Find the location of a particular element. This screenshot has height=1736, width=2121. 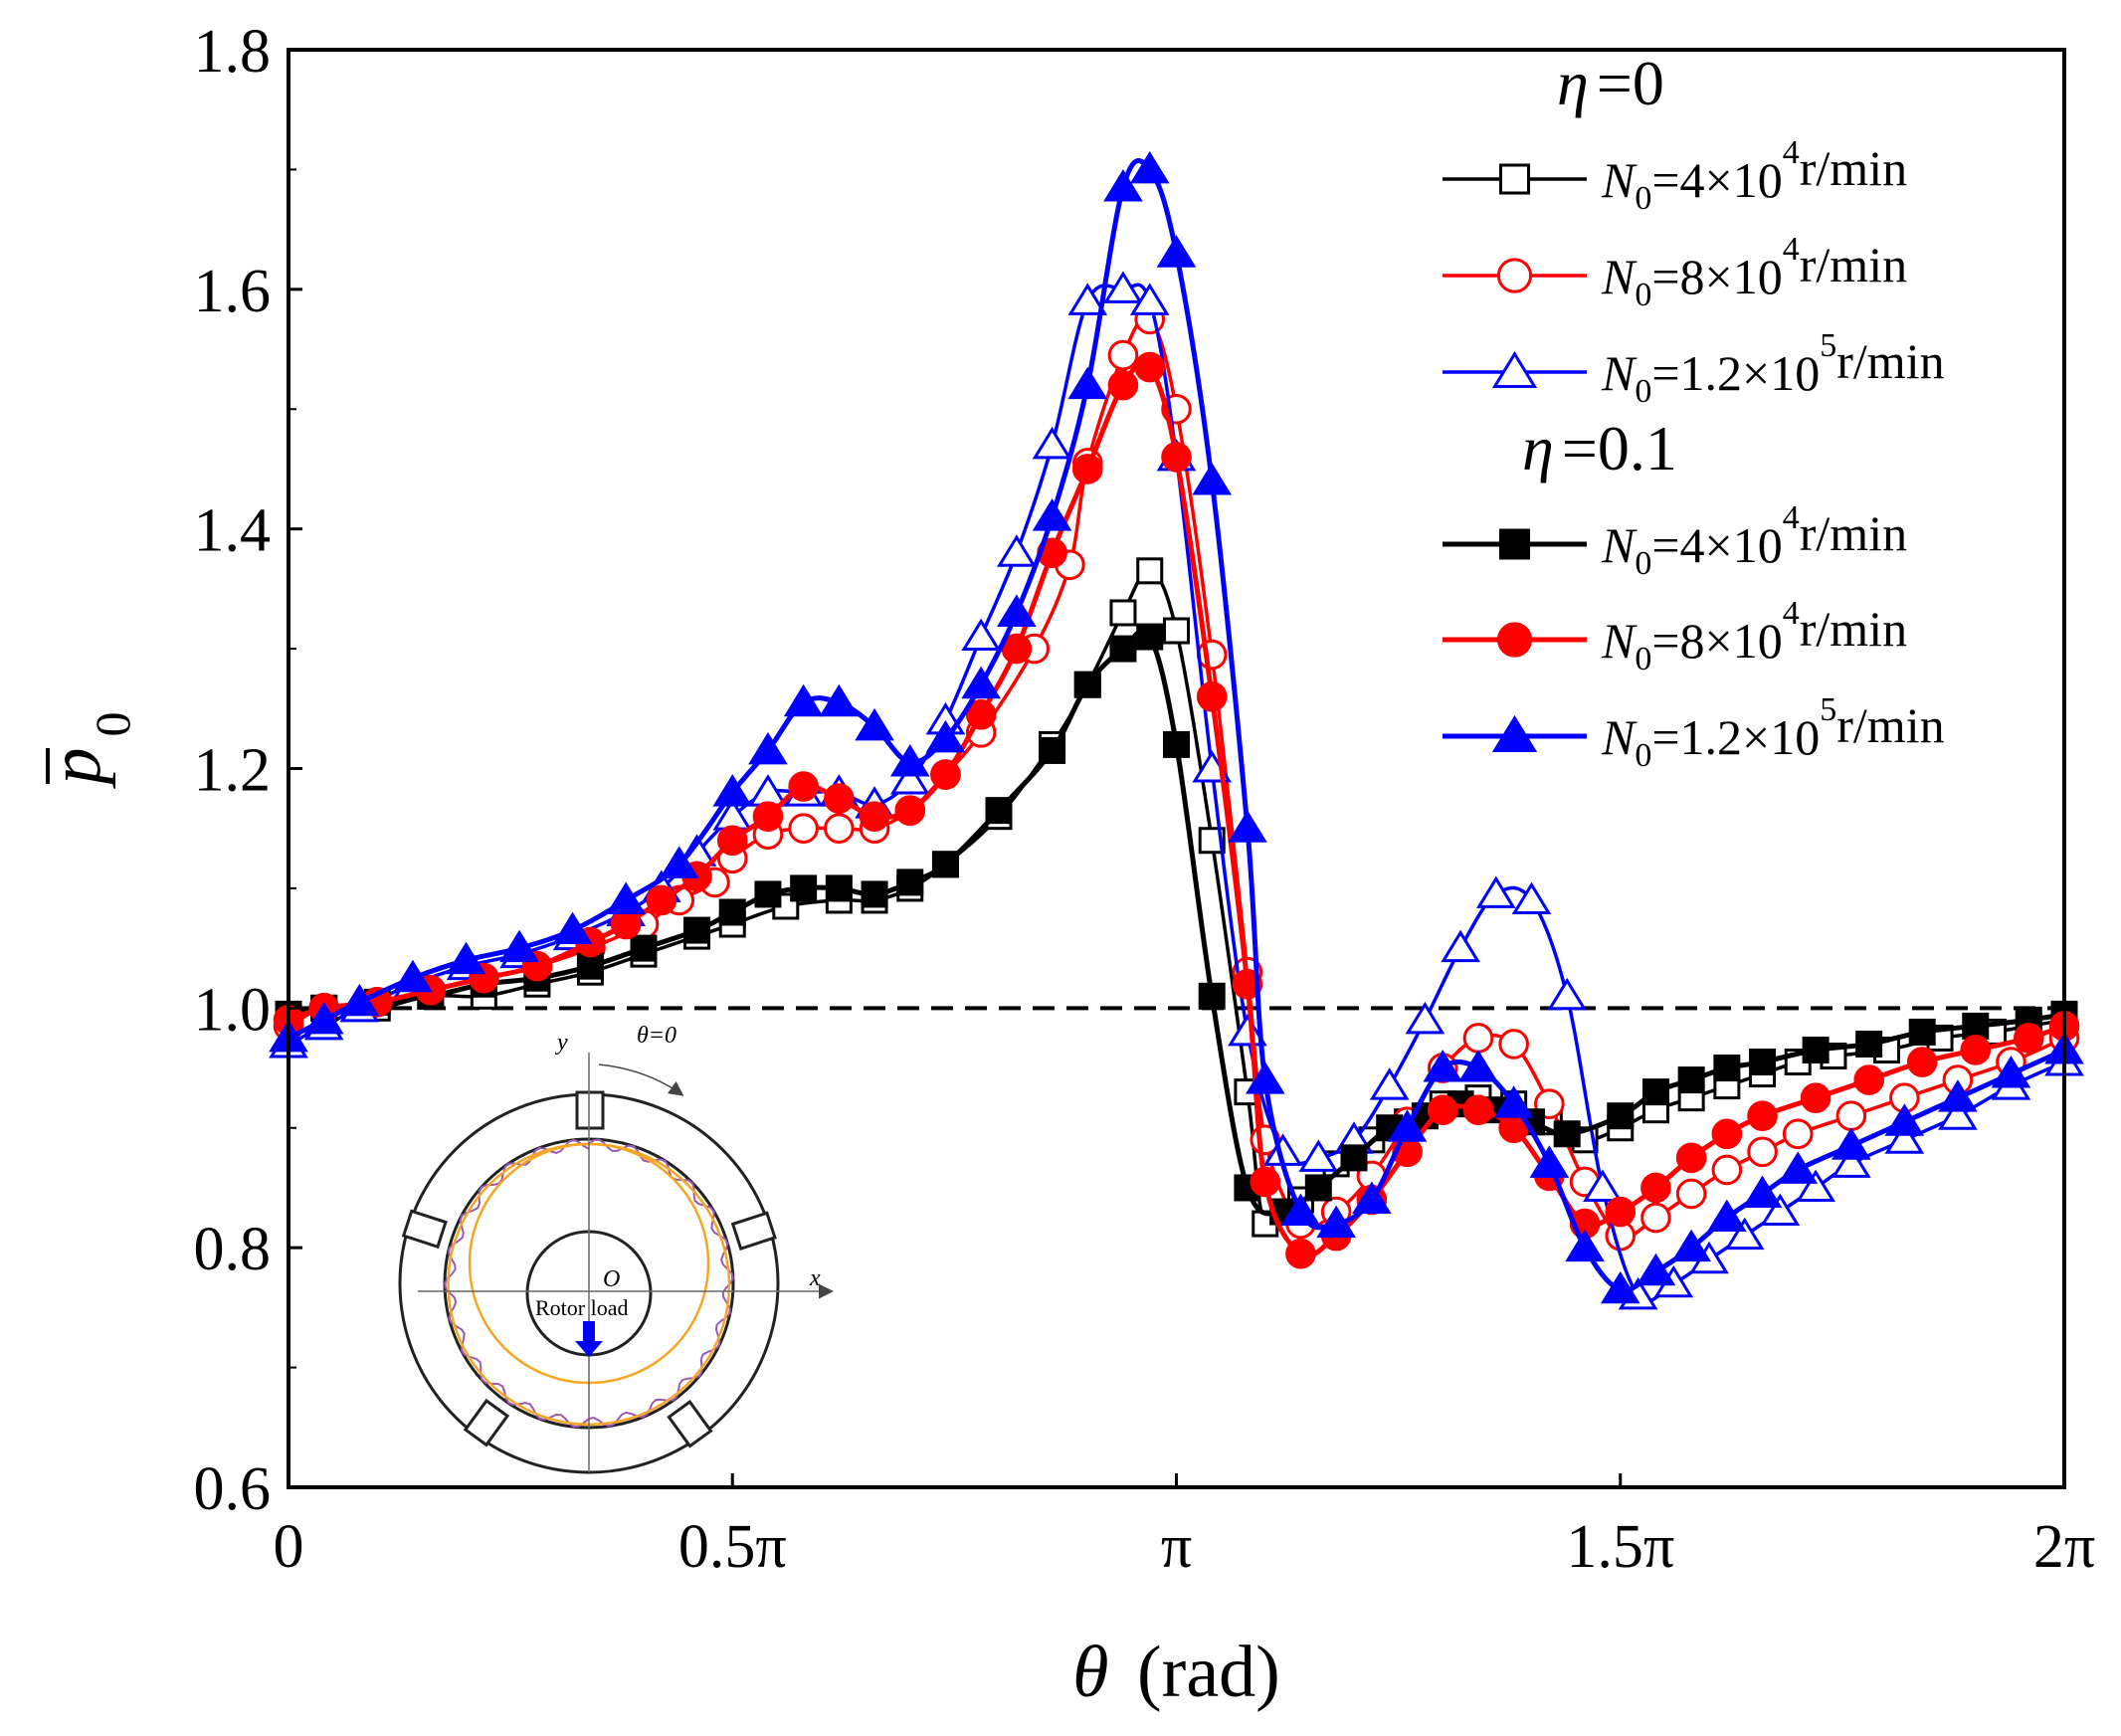

legend-label-part: N is located at coordinates (1619, 276).